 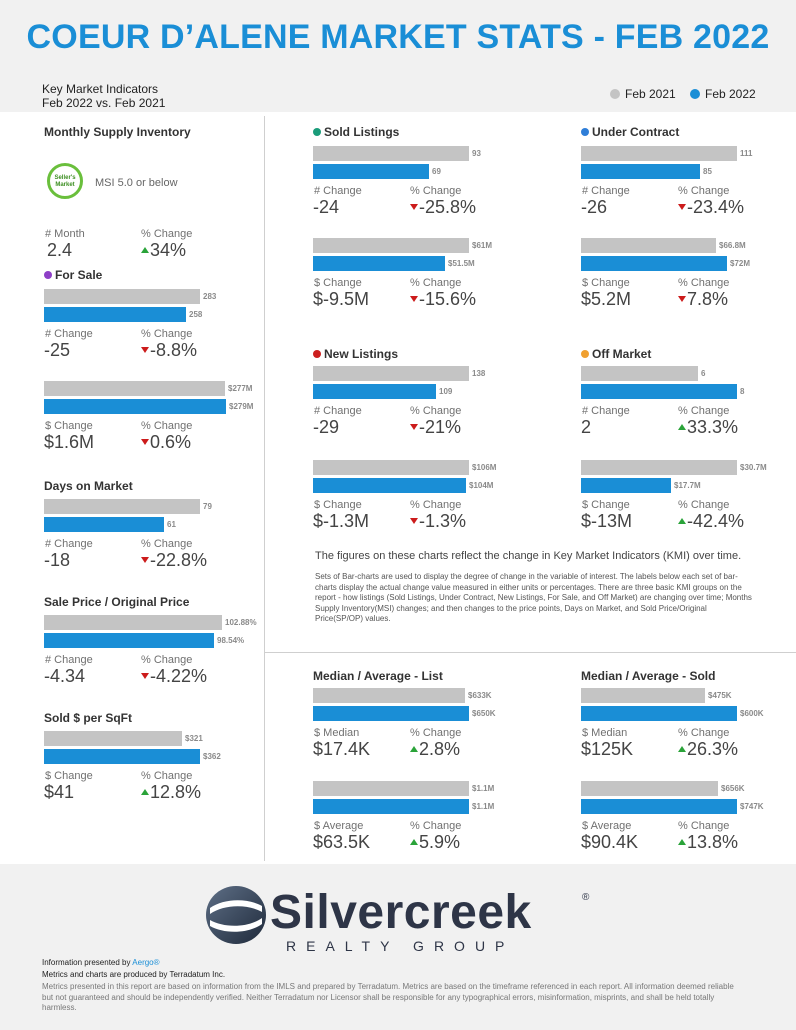 I want to click on change-label-list_median: $ Median, so click(x=337, y=733).